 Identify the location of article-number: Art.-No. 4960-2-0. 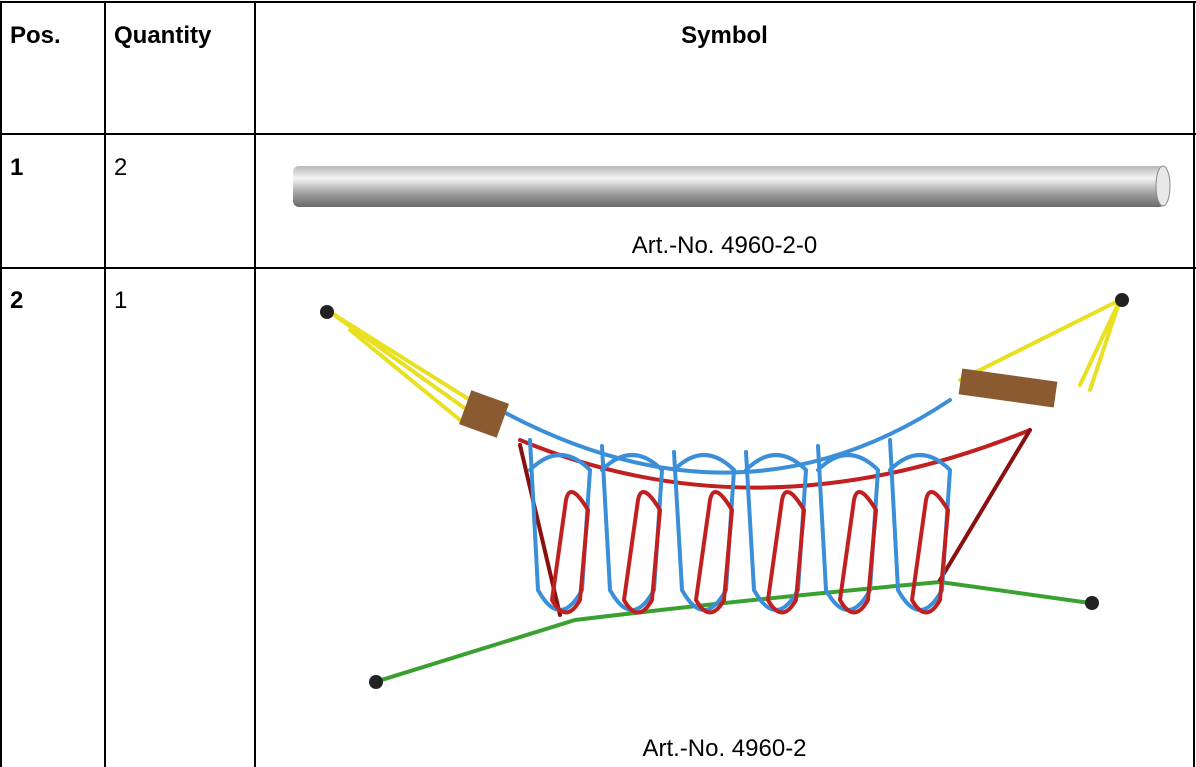
(724, 245).